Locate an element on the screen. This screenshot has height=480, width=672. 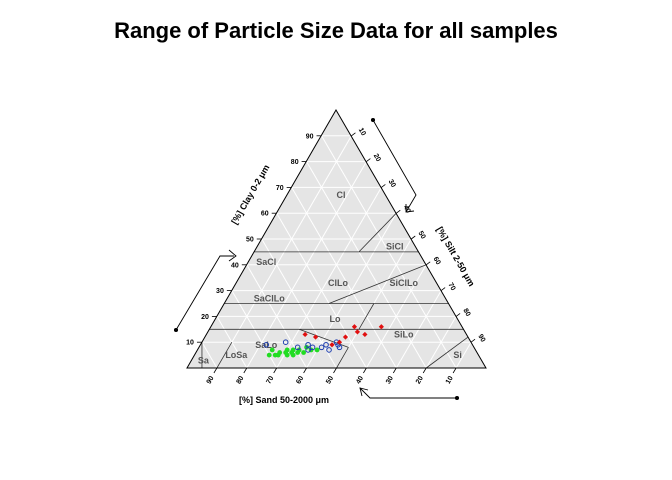
clay-tick-label: 80 is located at coordinates (295, 162).